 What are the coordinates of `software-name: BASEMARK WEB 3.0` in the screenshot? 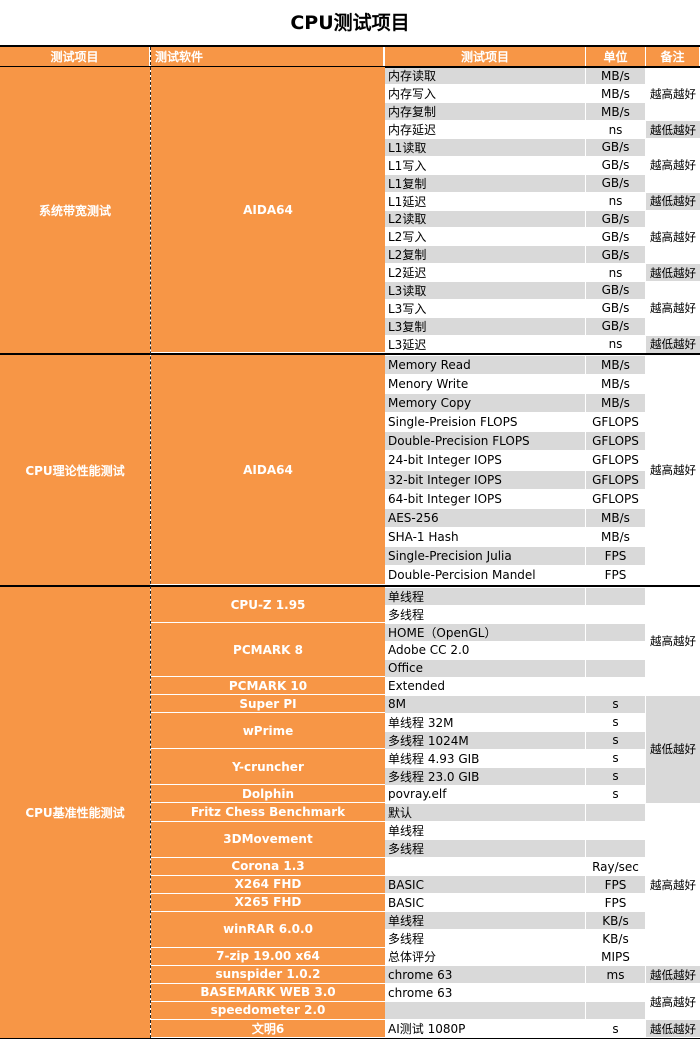 It's located at (268, 992).